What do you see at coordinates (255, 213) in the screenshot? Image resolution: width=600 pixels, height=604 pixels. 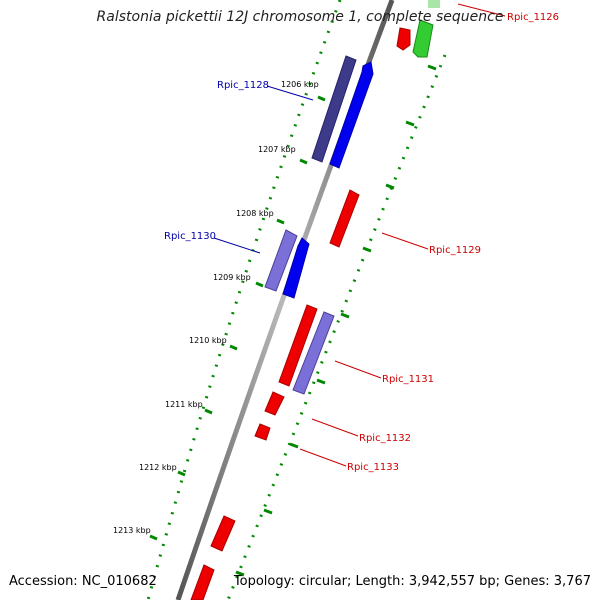 I see `tick-label: 1208 kbp` at bounding box center [255, 213].